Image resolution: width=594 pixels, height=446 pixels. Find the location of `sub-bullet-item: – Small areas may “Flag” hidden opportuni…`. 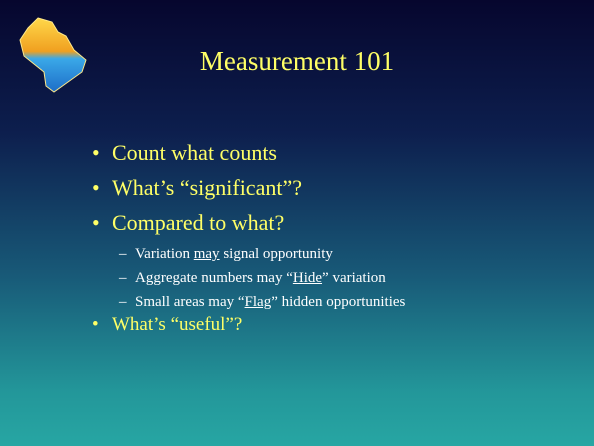

sub-bullet-item: – Small areas may “Flag” hidden opportuni… is located at coordinates (262, 302).